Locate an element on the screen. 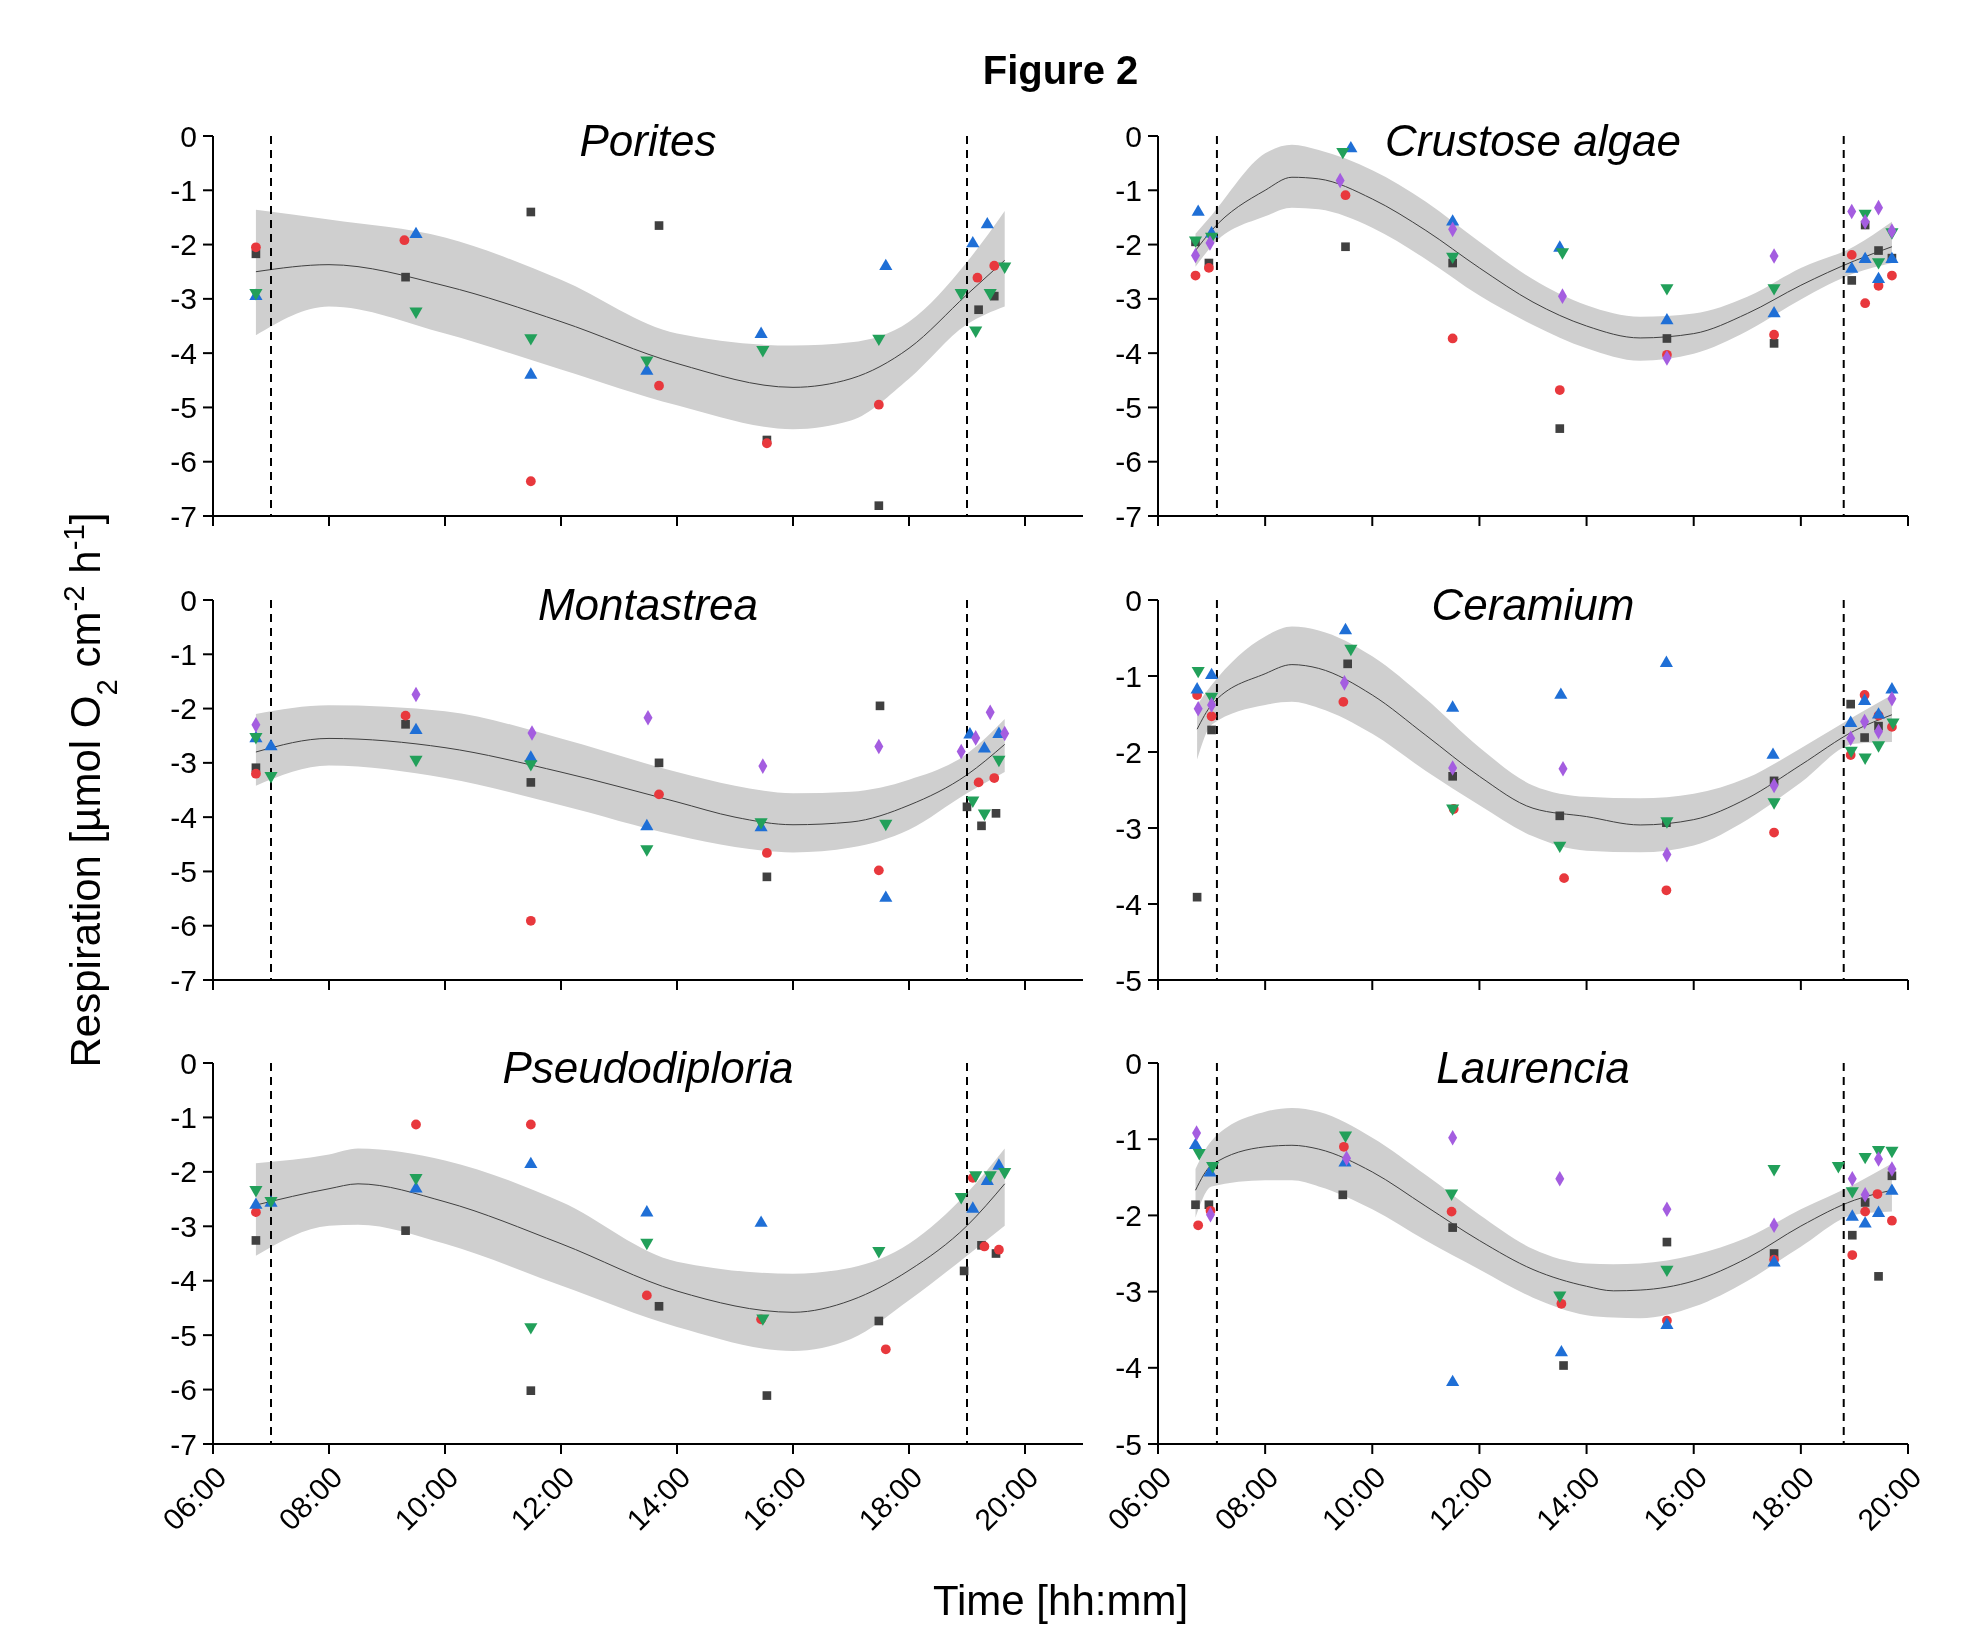 This screenshot has width=1981, height=1637. chart-title: Crustose algae is located at coordinates (1533, 140).